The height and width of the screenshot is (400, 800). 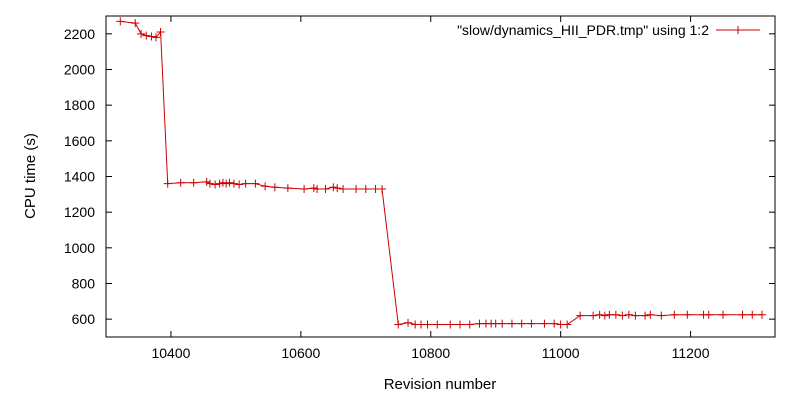 I want to click on x-tick-label: 10600, so click(x=300, y=353).